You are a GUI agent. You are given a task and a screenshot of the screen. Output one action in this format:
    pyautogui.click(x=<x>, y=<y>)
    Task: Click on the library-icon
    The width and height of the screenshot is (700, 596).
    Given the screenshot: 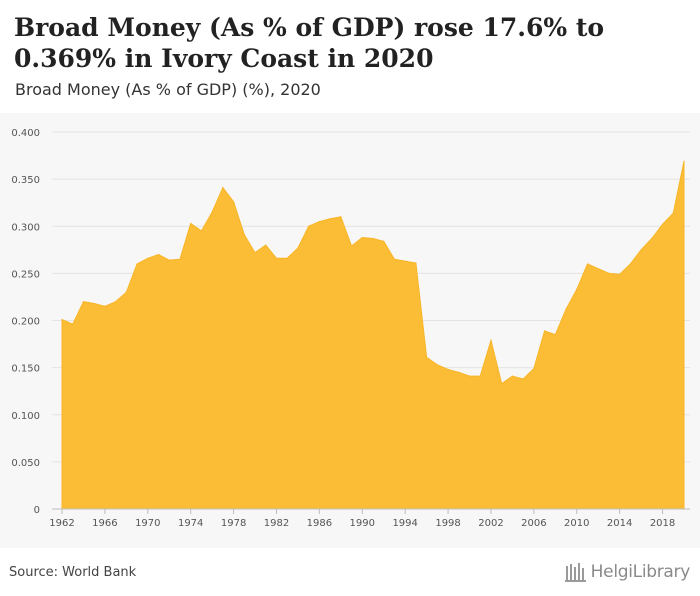 What is the action you would take?
    pyautogui.click(x=575, y=572)
    